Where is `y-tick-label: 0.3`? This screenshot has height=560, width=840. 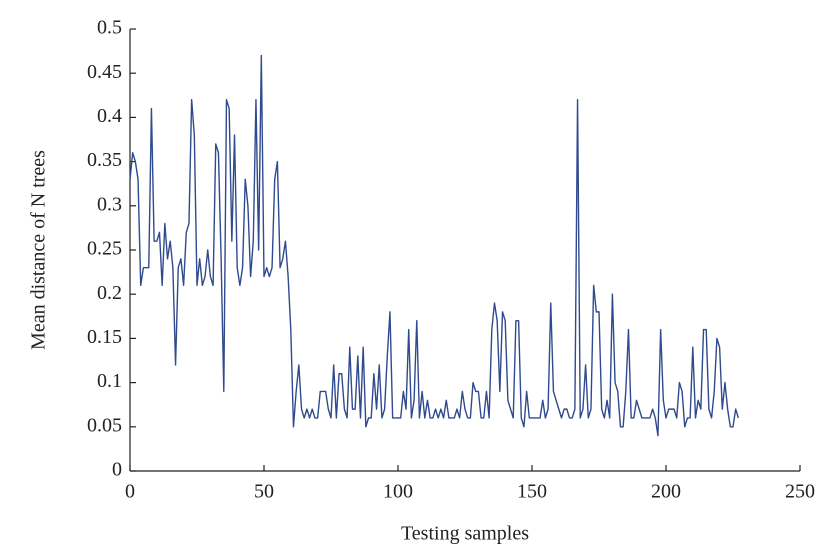 y-tick-label: 0.3 is located at coordinates (109, 204).